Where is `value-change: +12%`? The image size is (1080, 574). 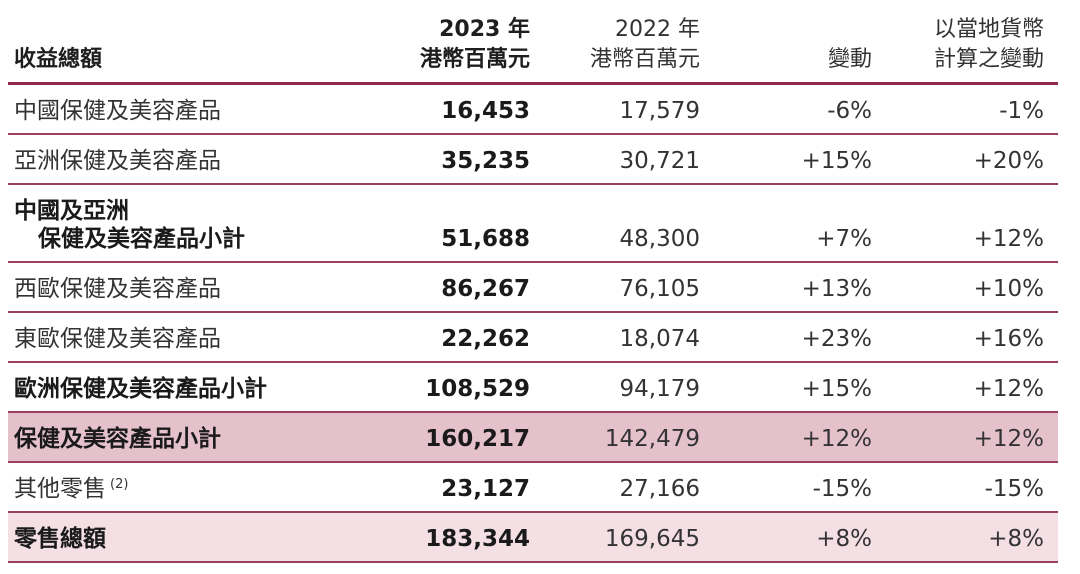
value-change: +12% is located at coordinates (836, 439).